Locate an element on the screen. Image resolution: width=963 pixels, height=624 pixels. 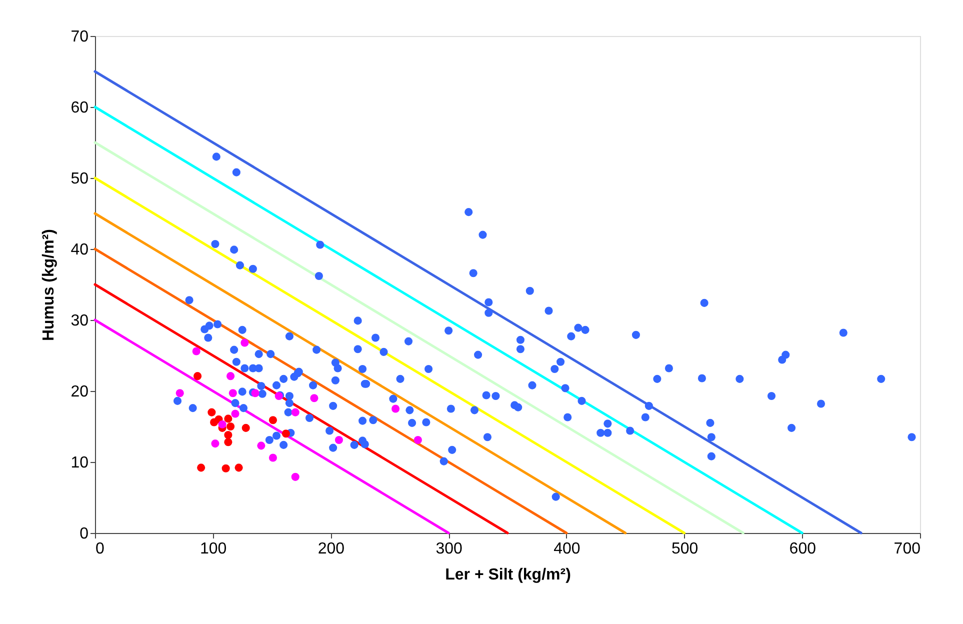
y-tick-label: 20 is located at coordinates (79, 392).